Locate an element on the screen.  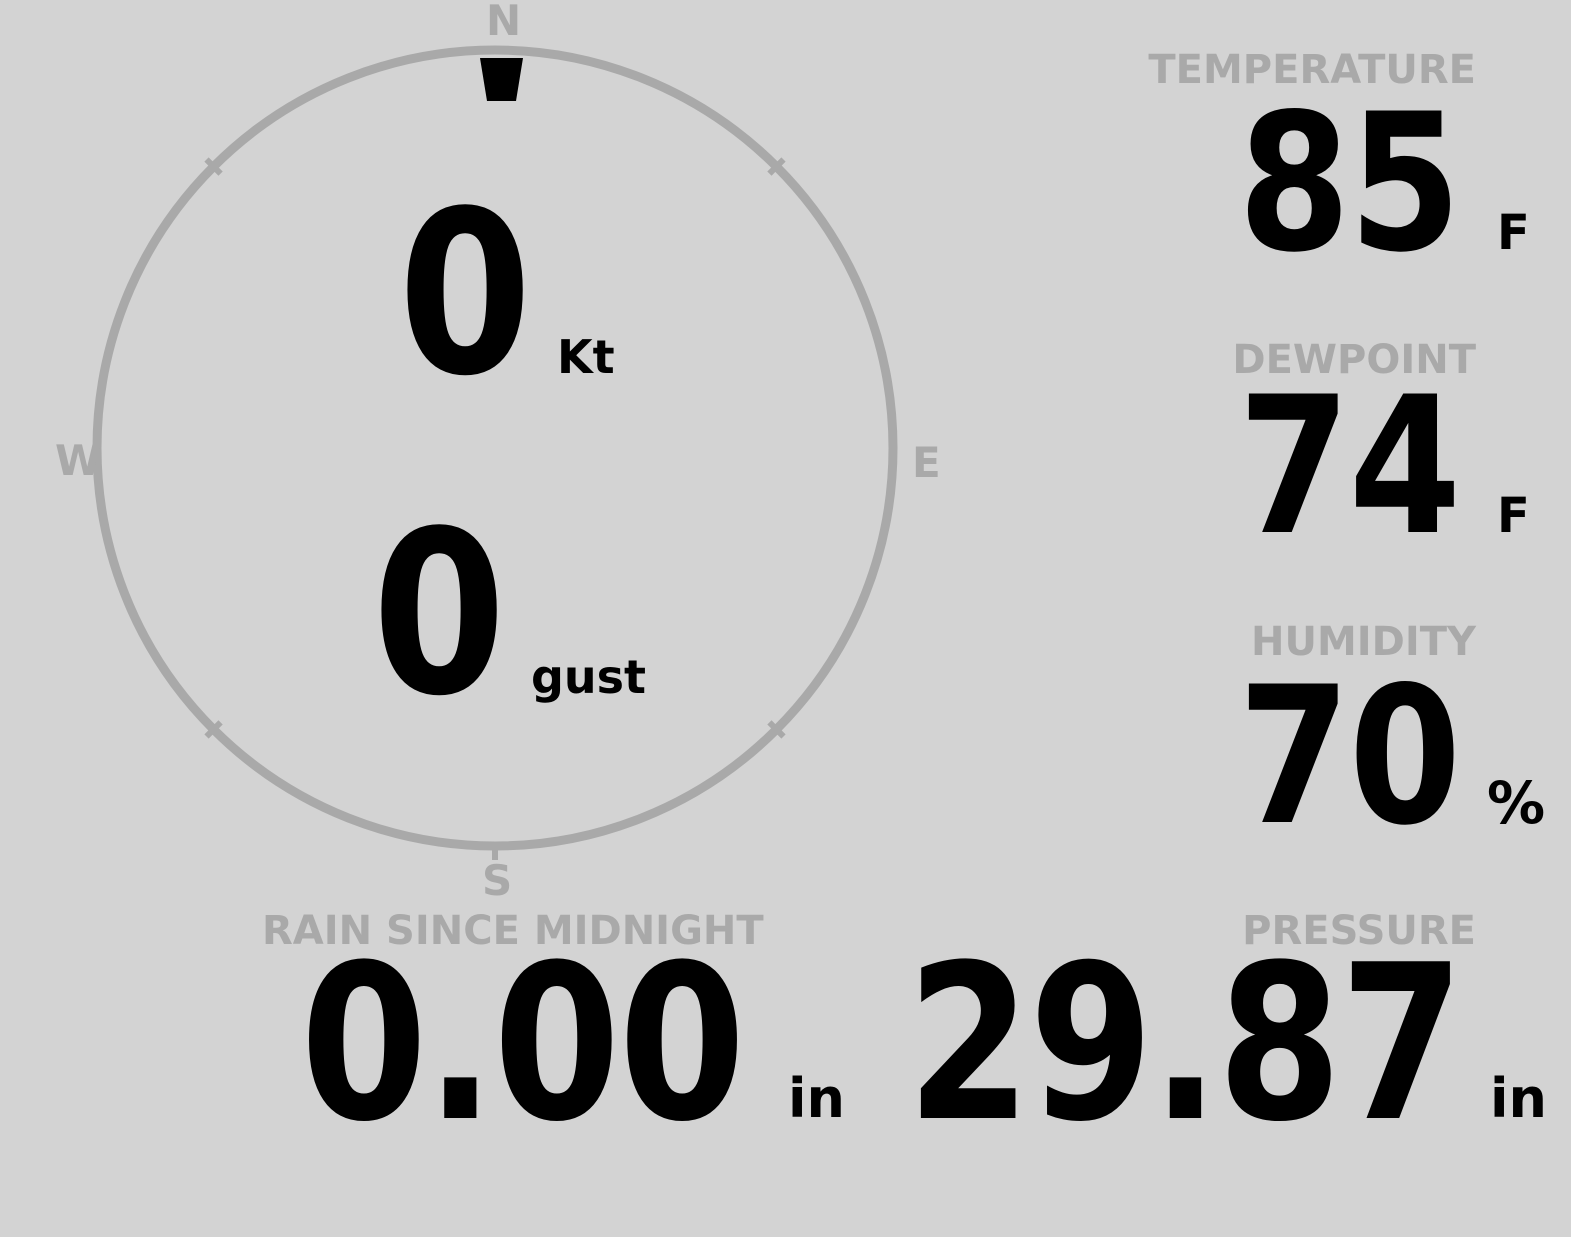
wind-gust-unit: gust is located at coordinates (589, 677).